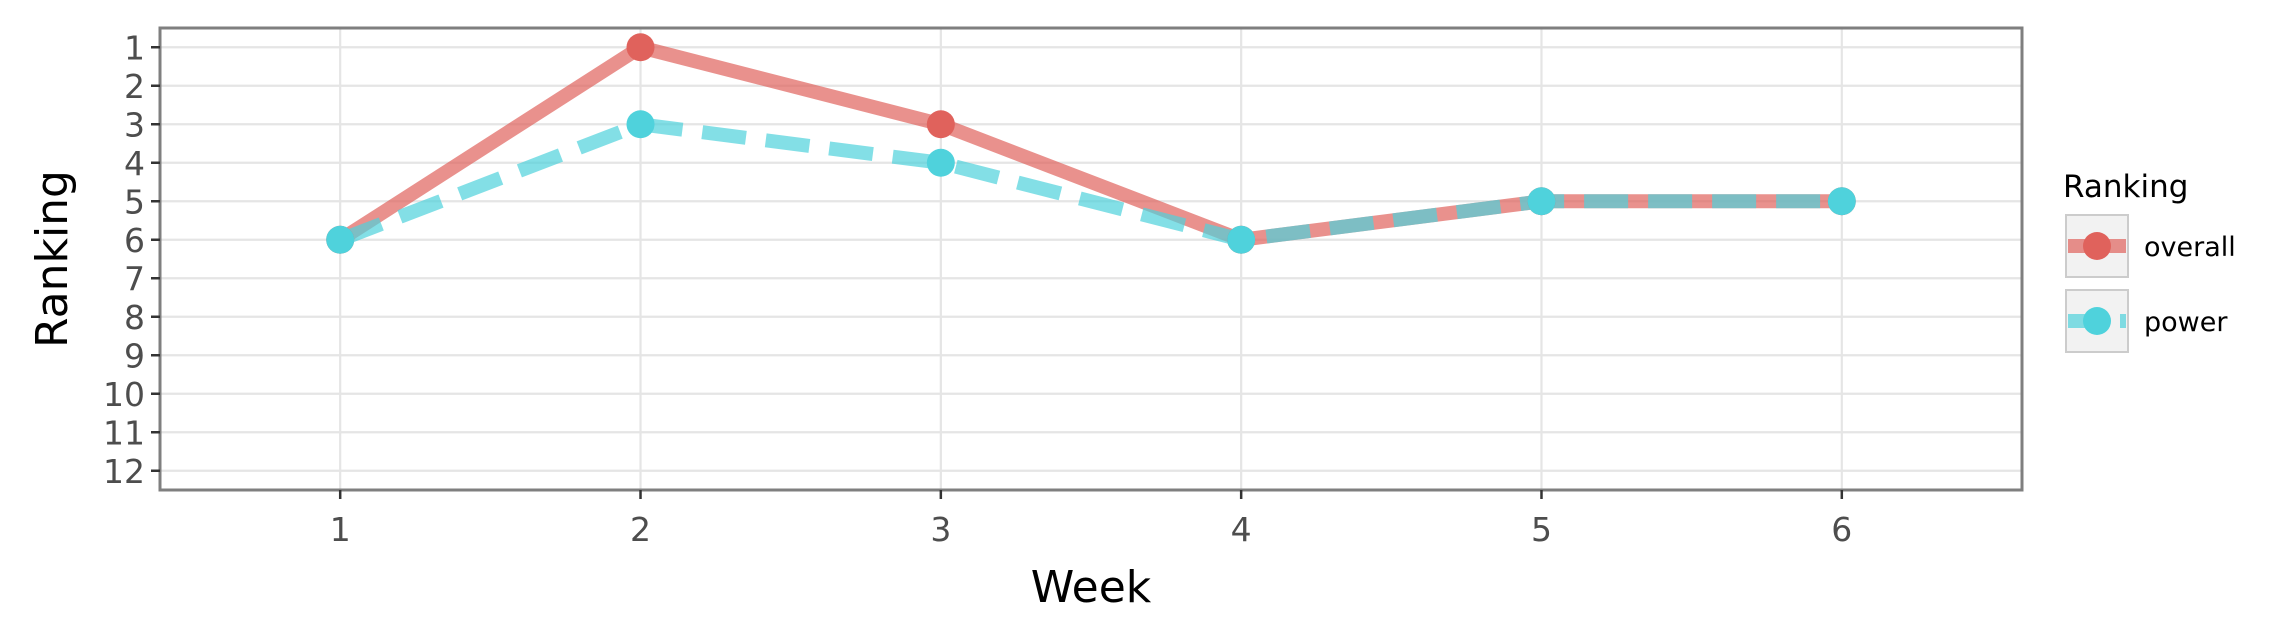 Image resolution: width=2276 pixels, height=642 pixels. What do you see at coordinates (124, 471) in the screenshot?
I see `y-tick-label: 12` at bounding box center [124, 471].